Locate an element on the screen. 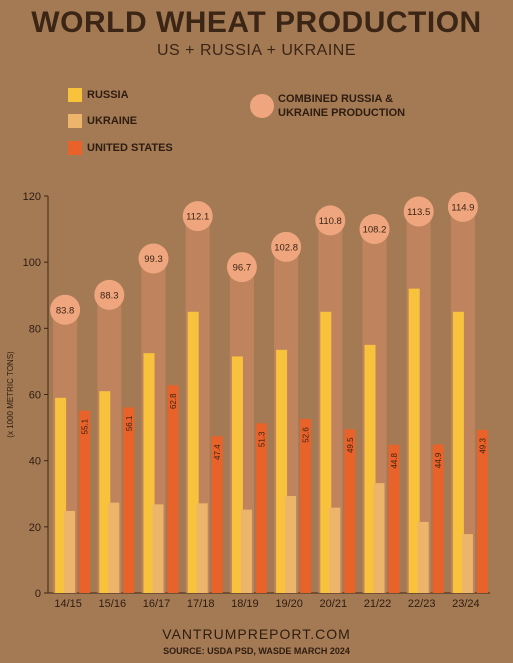  us-value-label: 56.1 is located at coordinates (129, 423).